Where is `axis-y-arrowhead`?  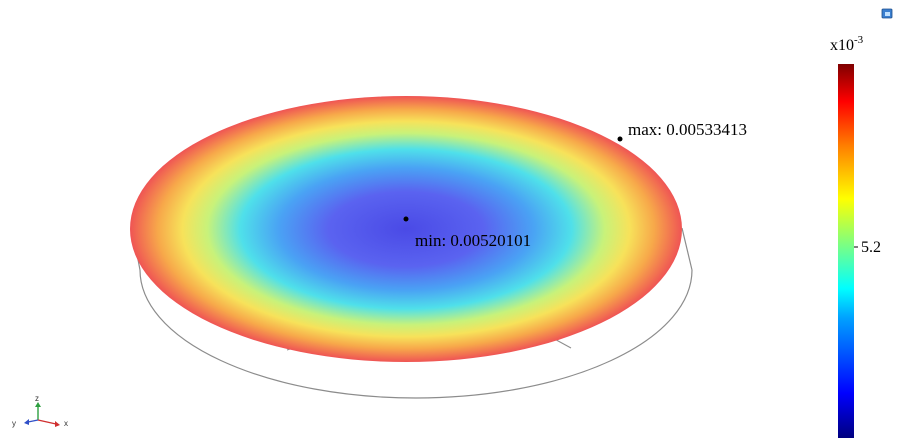
axis-y-arrowhead is located at coordinates (26, 422).